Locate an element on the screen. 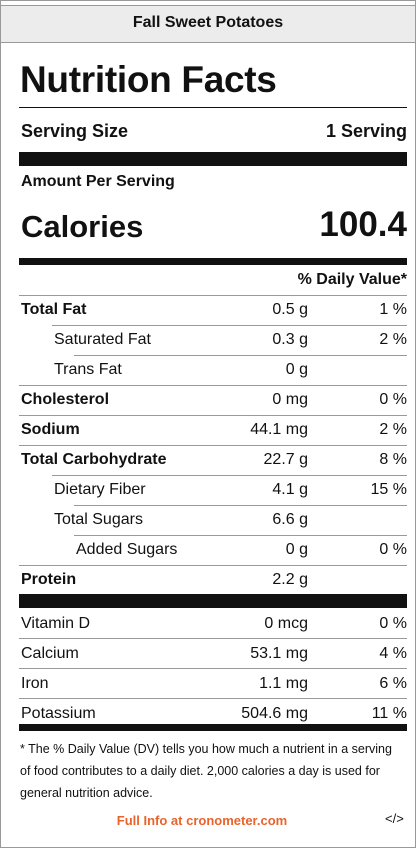 The width and height of the screenshot is (416, 848). nutrient-amount: 0.5 g is located at coordinates (290, 309).